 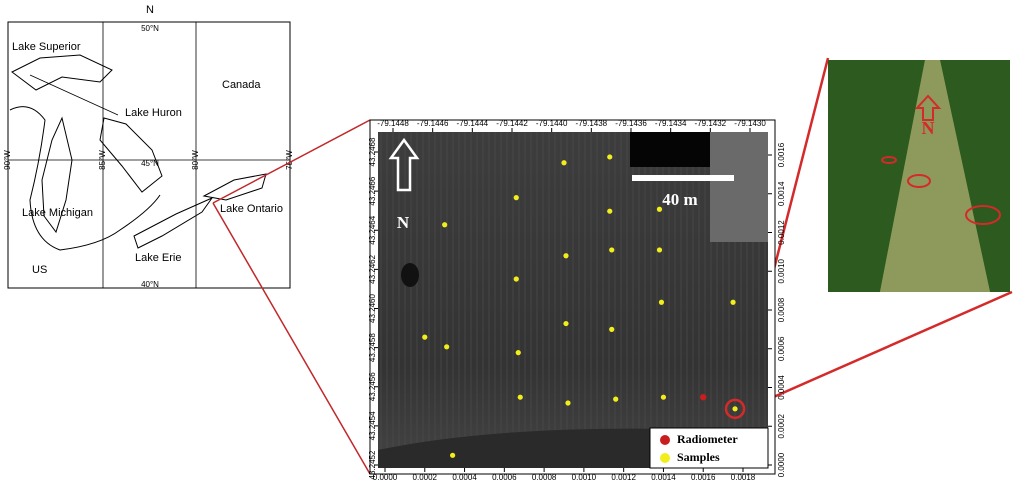 What do you see at coordinates (404, 164) in the screenshot?
I see `north-arrow` at bounding box center [404, 164].